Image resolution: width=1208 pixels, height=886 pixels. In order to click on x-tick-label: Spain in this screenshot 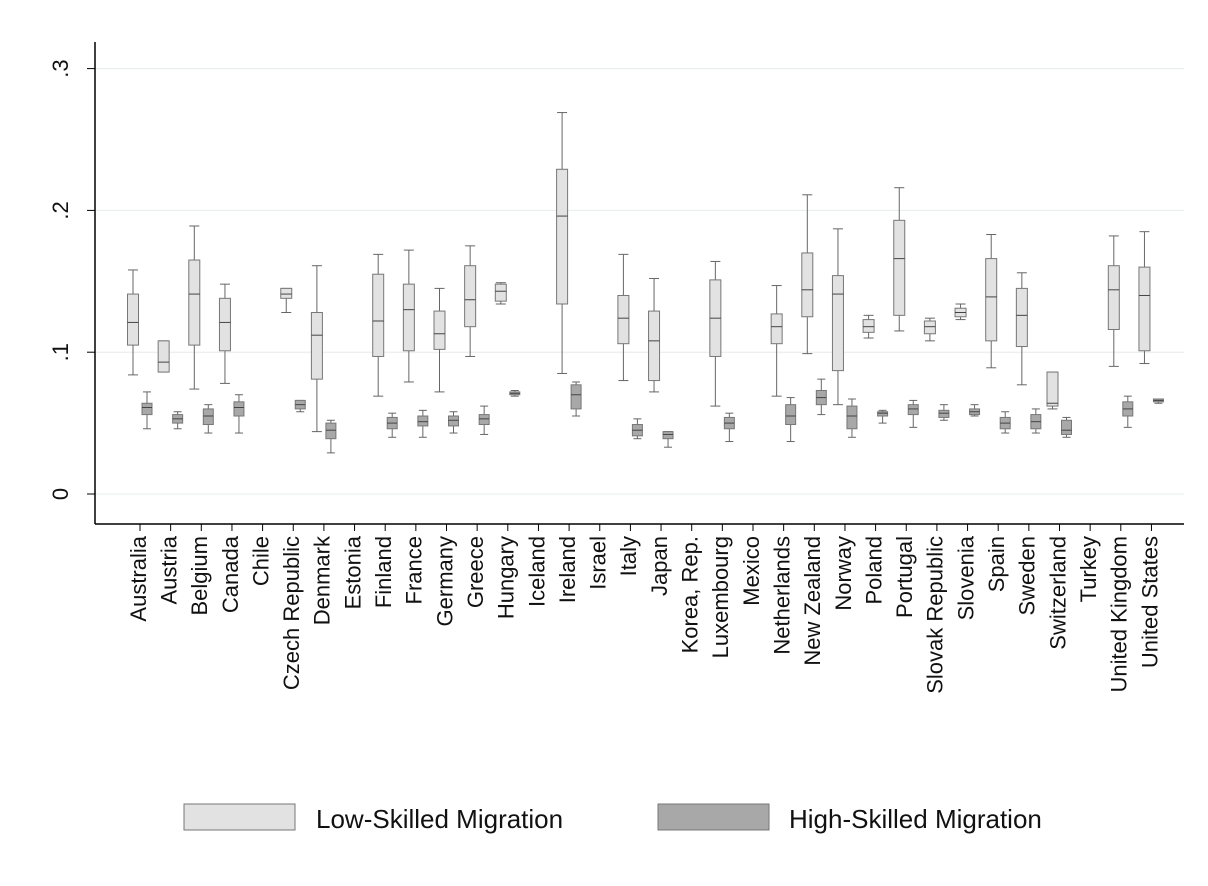, I will do `click(996, 564)`.